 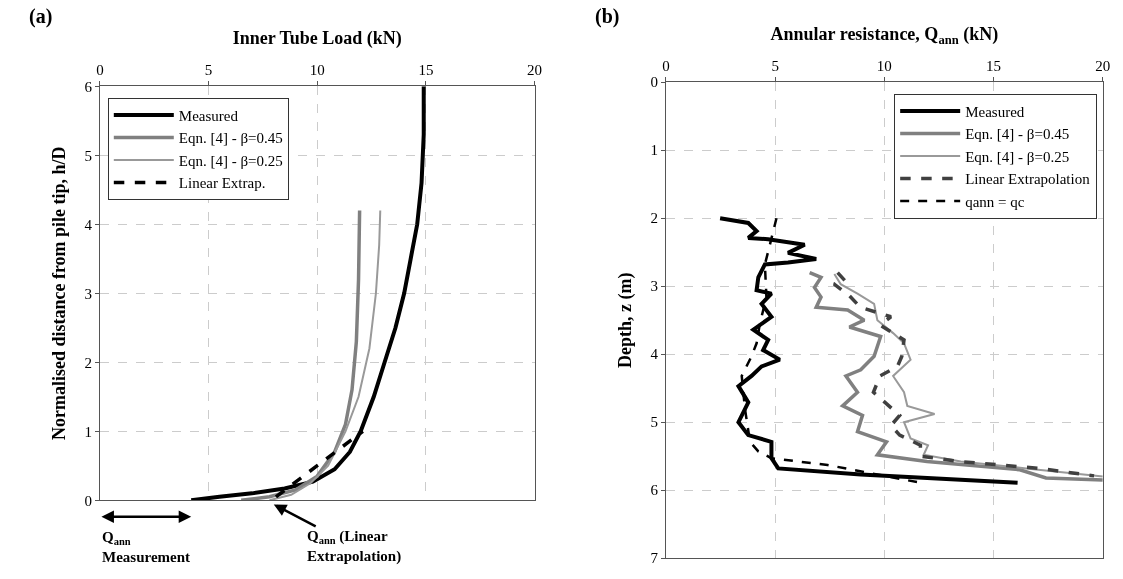 What do you see at coordinates (1028, 179) in the screenshot?
I see `legend-label: Linear Extrapolation` at bounding box center [1028, 179].